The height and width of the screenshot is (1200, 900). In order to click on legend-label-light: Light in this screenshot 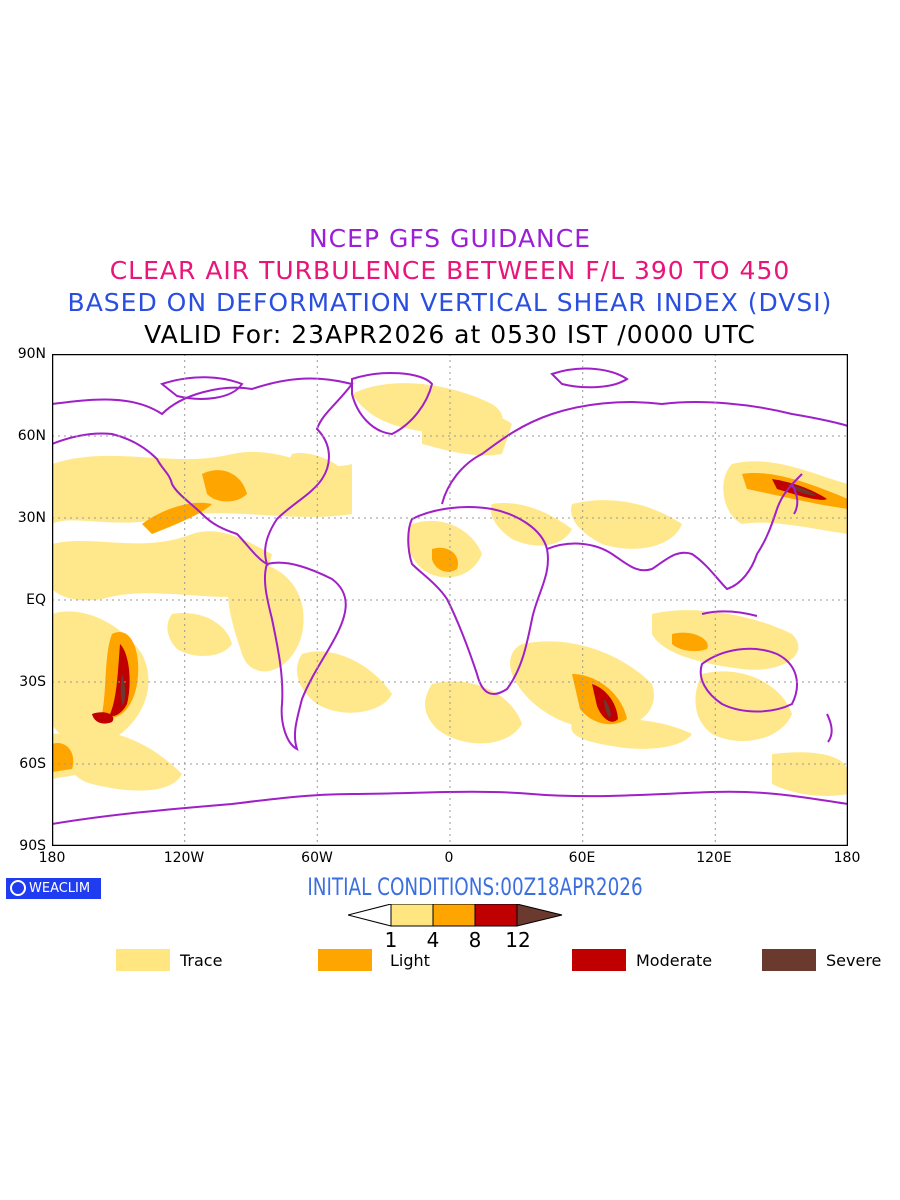, I will do `click(410, 960)`.